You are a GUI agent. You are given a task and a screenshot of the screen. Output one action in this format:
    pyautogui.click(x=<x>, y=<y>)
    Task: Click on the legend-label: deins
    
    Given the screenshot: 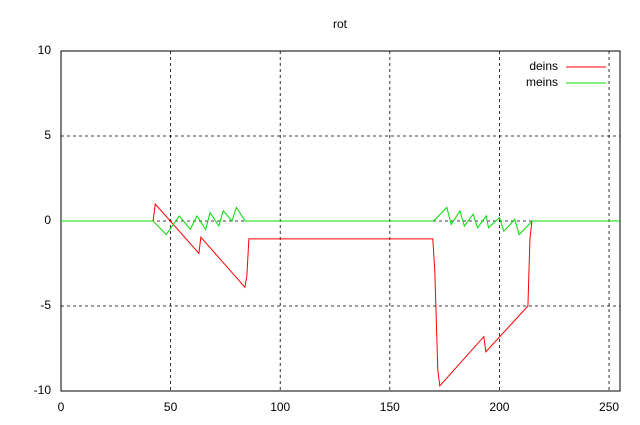 What is the action you would take?
    pyautogui.click(x=543, y=66)
    